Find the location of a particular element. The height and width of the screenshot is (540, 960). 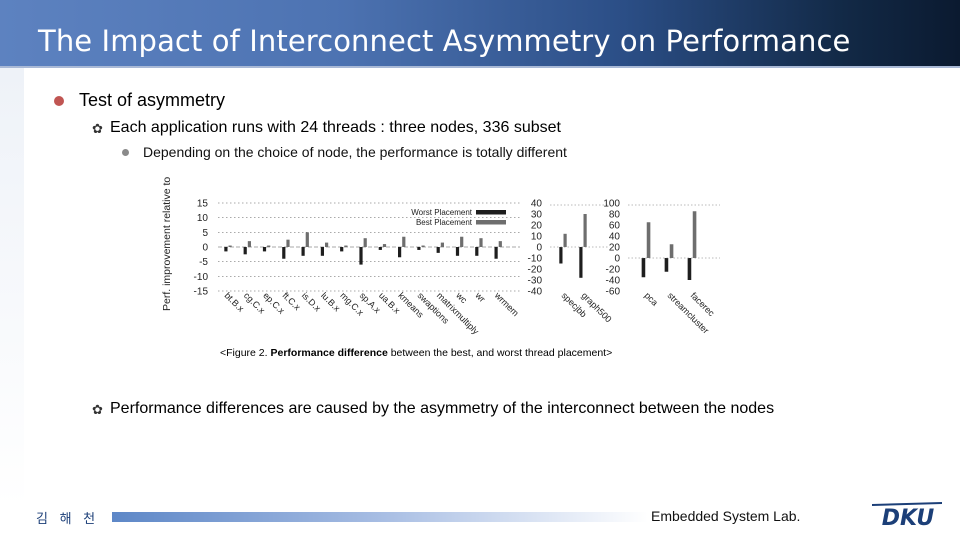

legend-label-best: Best Placement is located at coordinates (444, 222).